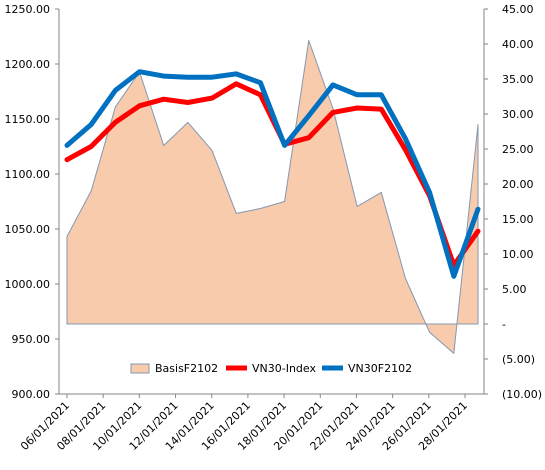 Image resolution: width=545 pixels, height=470 pixels. I want to click on legend-label-vn30f2102: VN30F2102, so click(380, 368).